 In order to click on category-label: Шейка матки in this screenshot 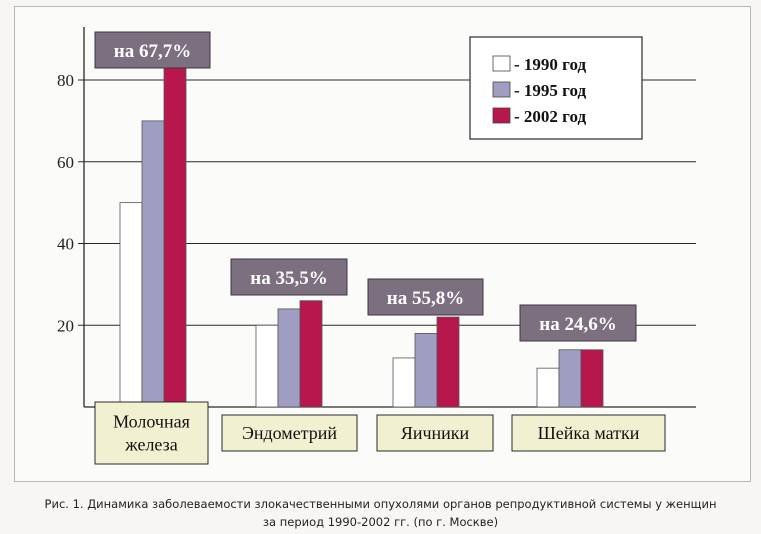, I will do `click(589, 433)`.